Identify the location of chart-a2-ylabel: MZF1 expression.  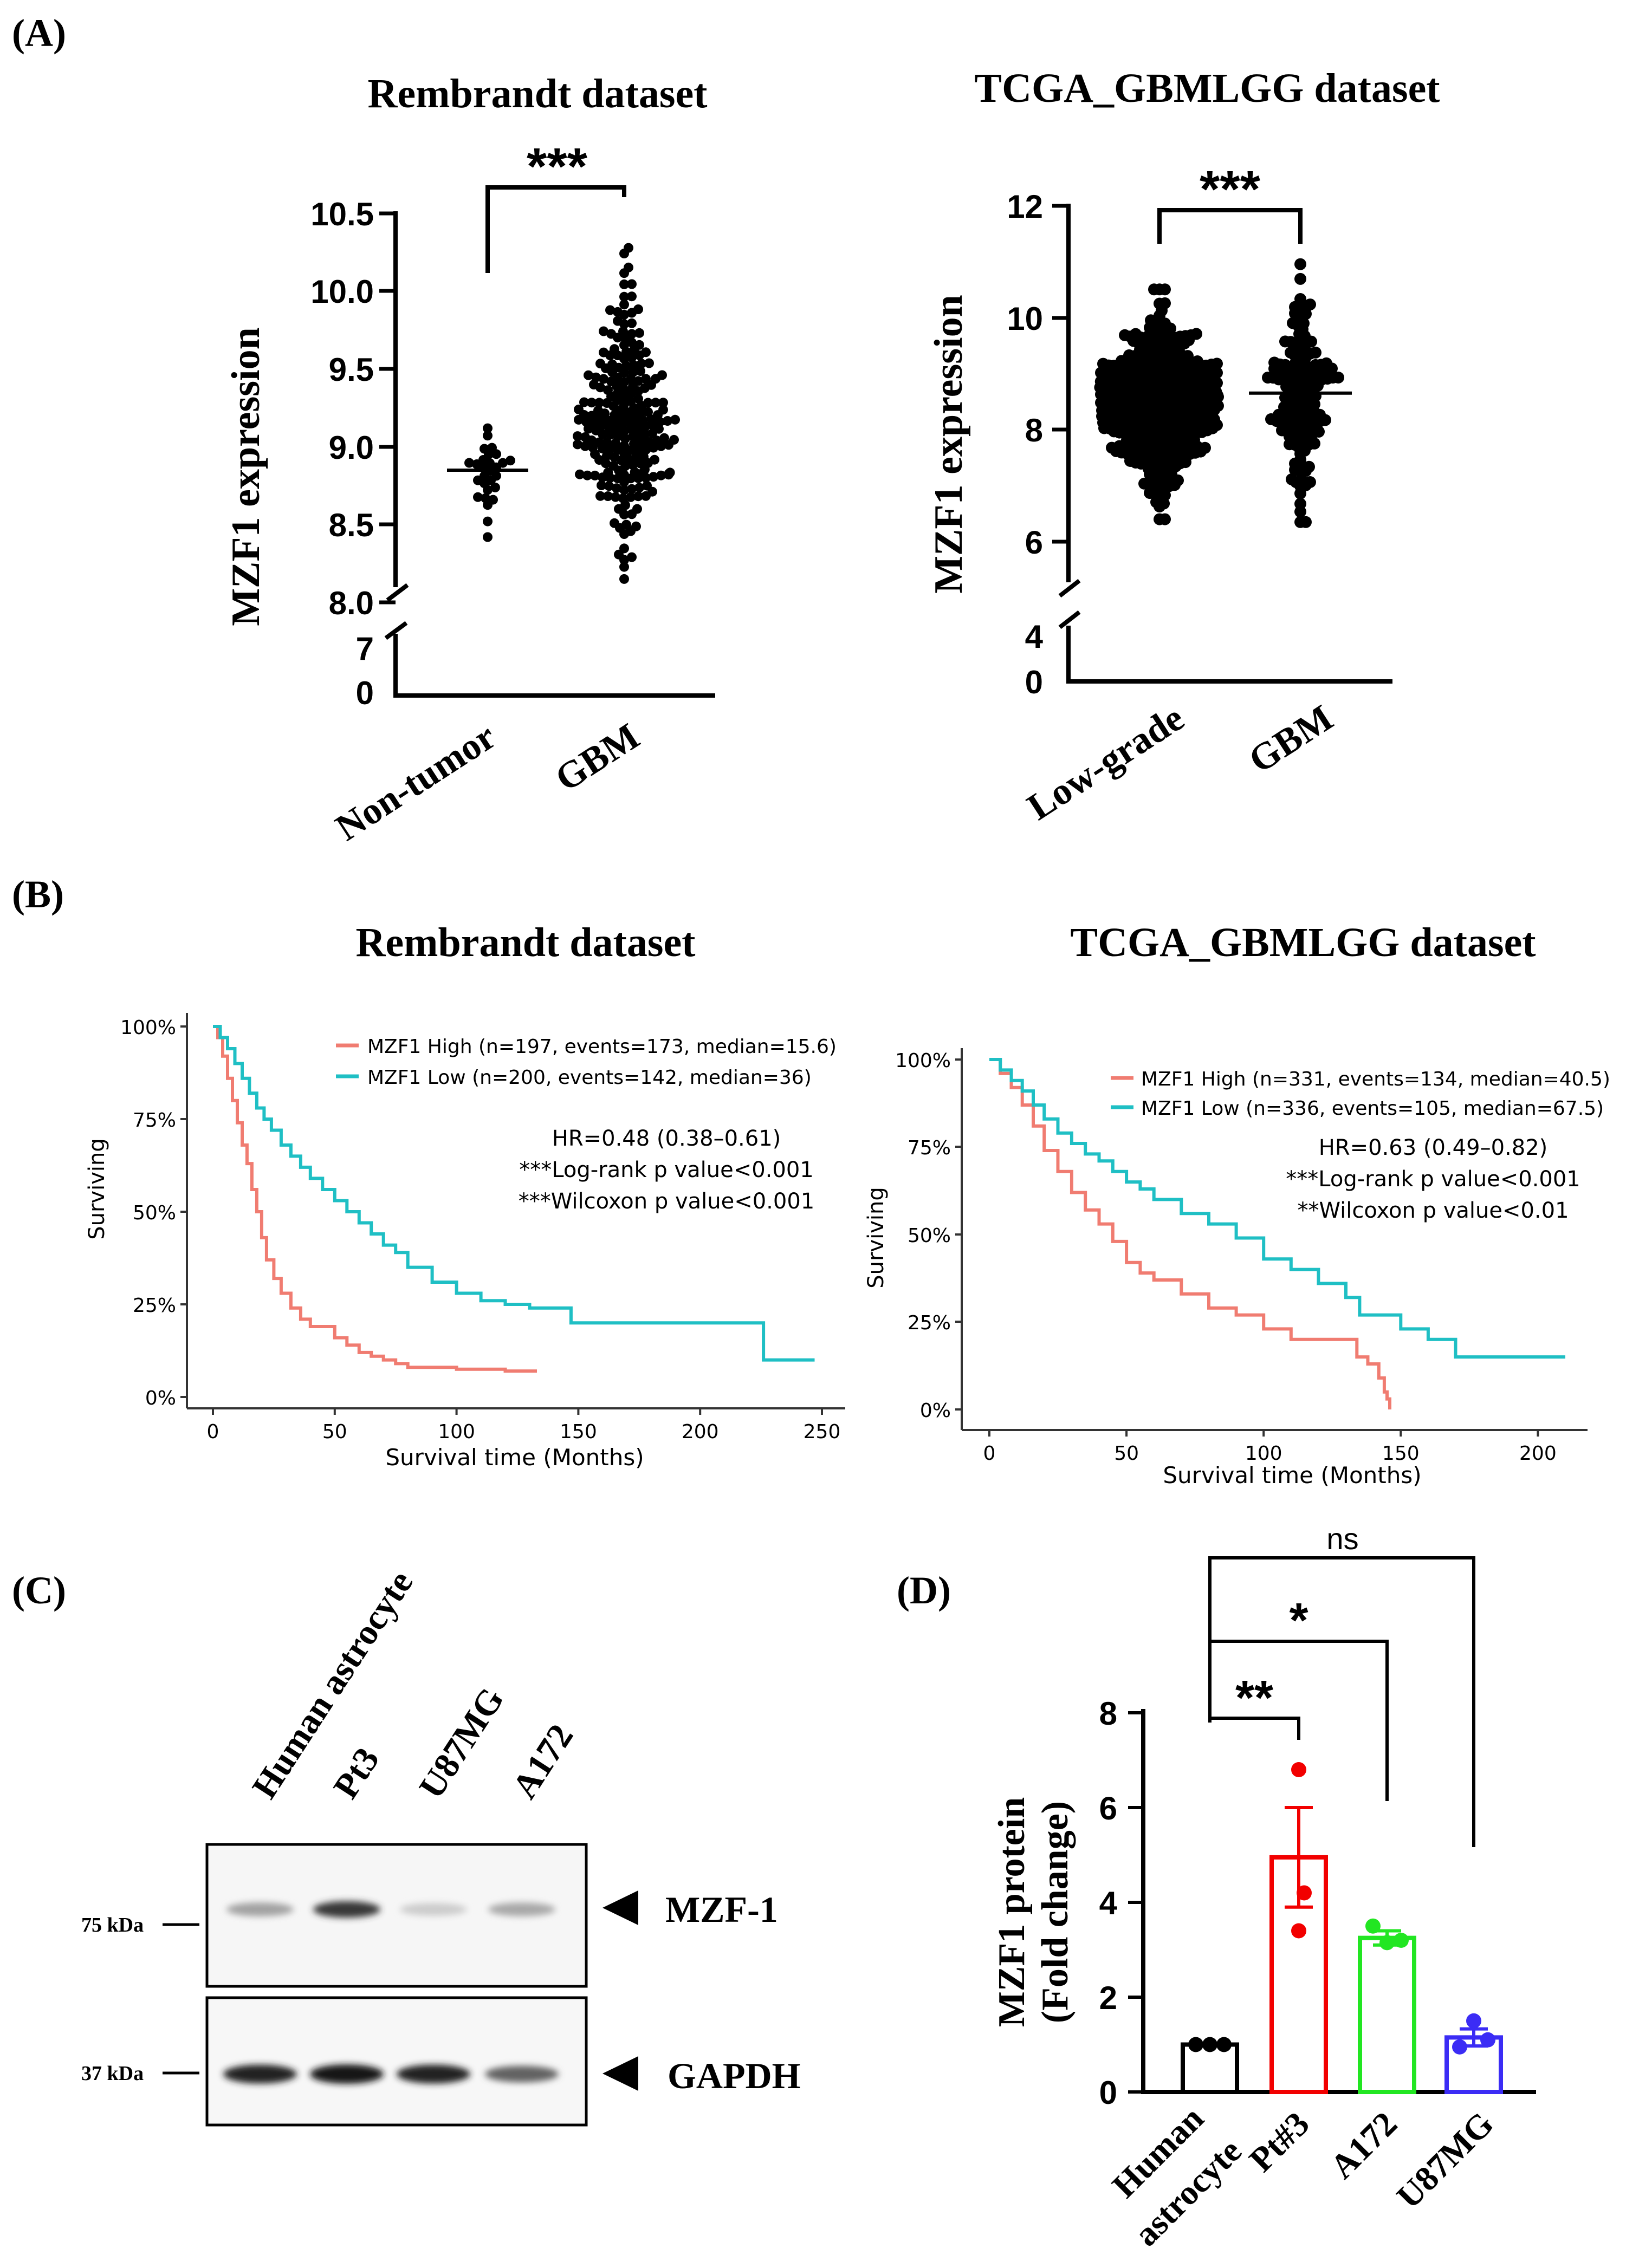
(949, 444).